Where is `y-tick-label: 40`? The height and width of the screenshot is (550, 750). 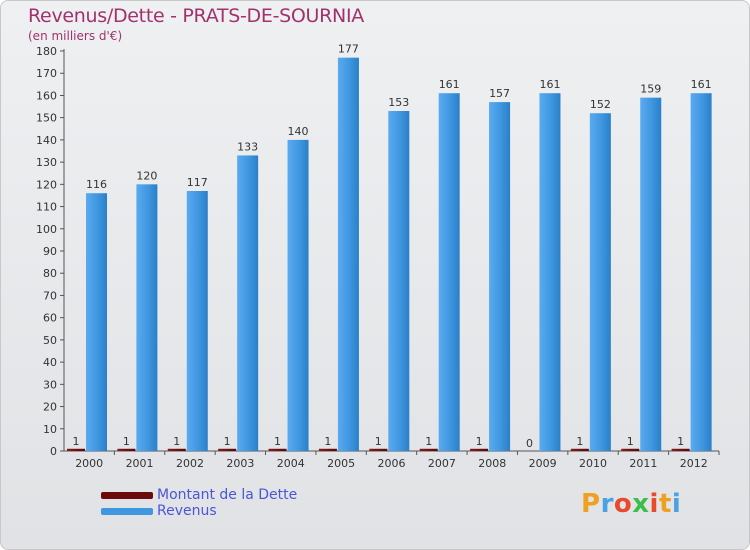 y-tick-label: 40 is located at coordinates (50, 362).